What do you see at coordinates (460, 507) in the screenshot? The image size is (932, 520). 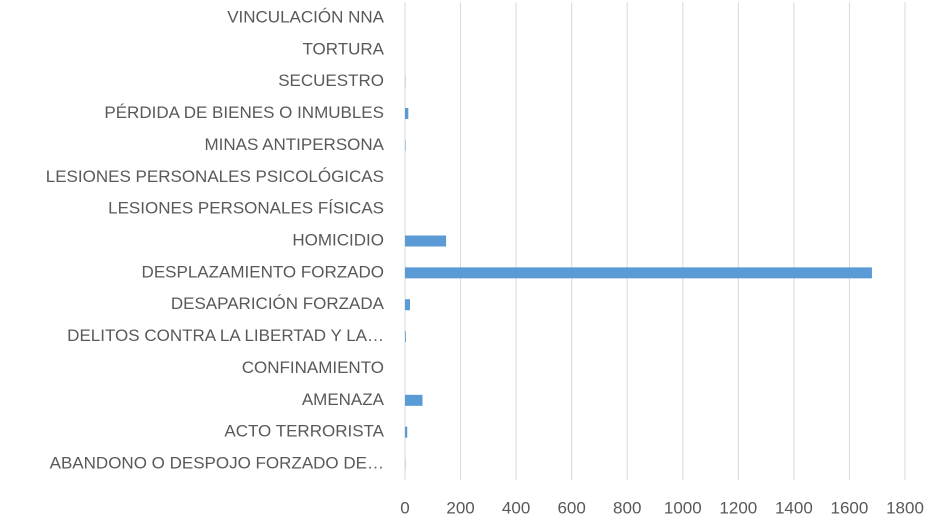 I see `x-tick-label: 200` at bounding box center [460, 507].